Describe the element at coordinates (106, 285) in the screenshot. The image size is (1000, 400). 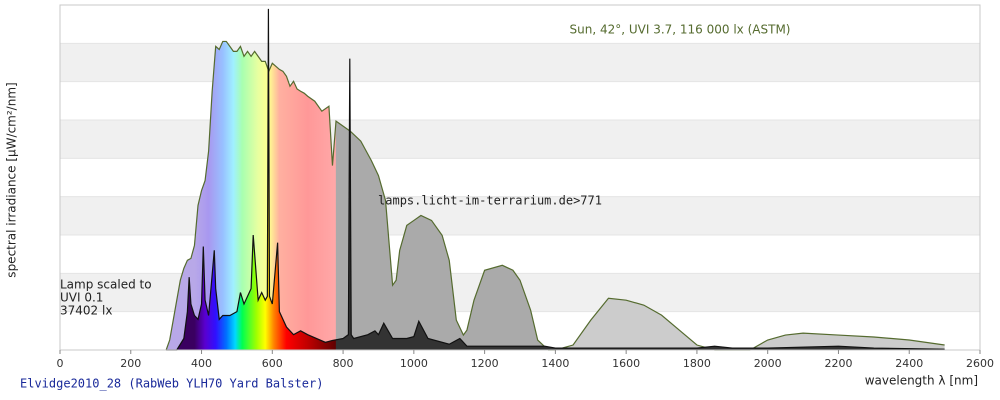
I see `series-label: Lamp scaled to` at that location.